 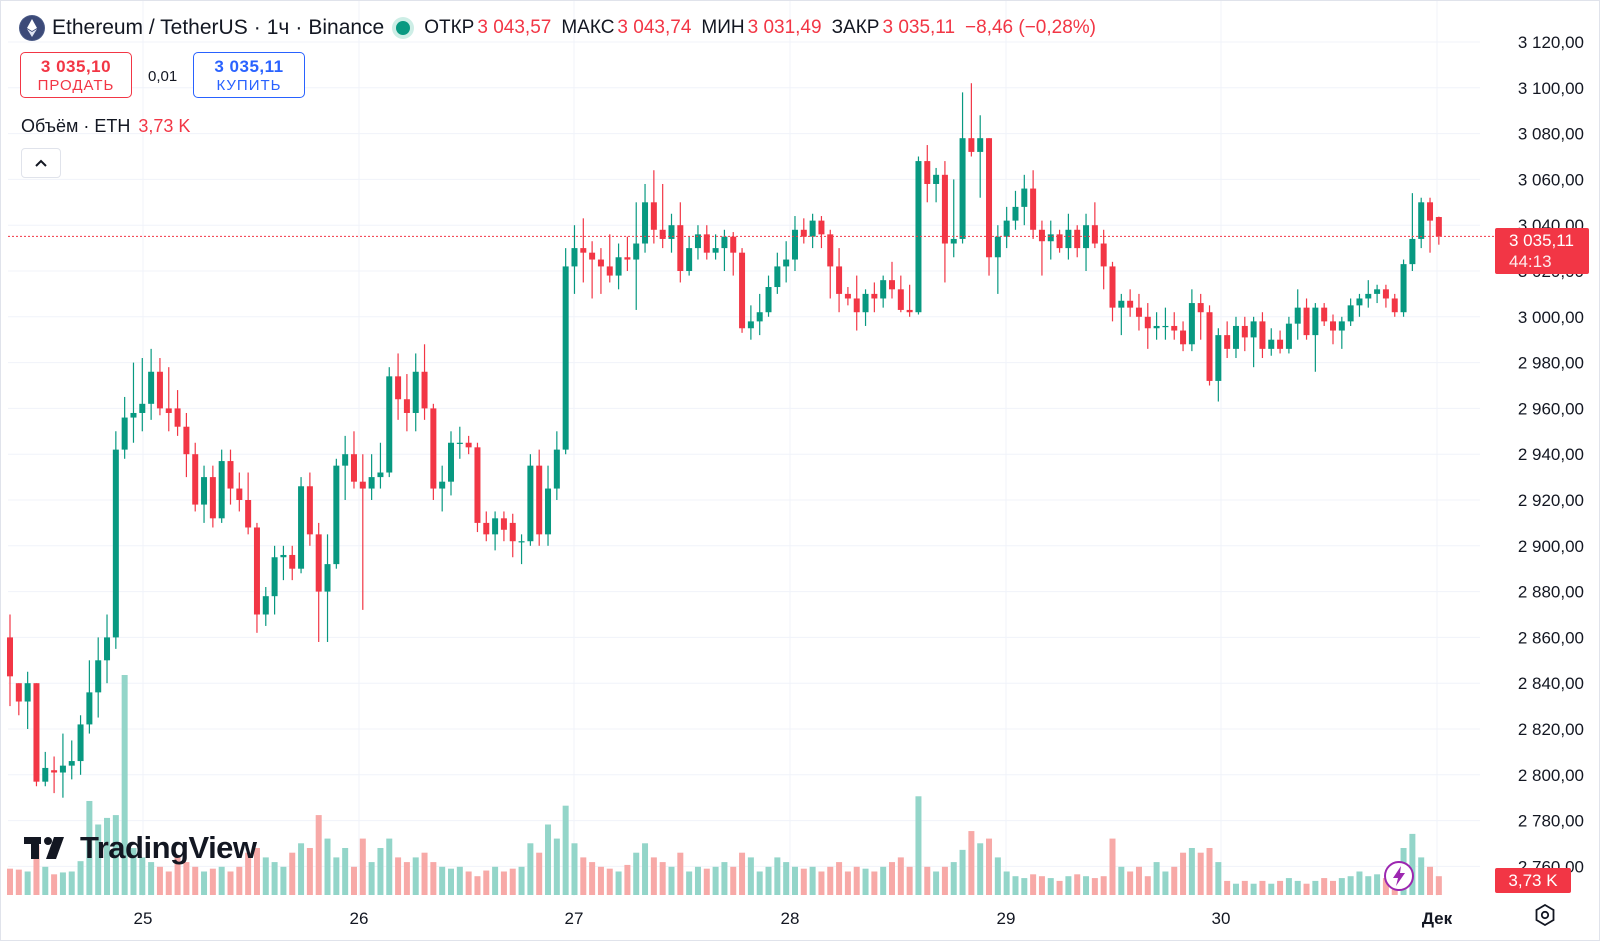 I want to click on x-tick-label: 26, so click(x=359, y=918).